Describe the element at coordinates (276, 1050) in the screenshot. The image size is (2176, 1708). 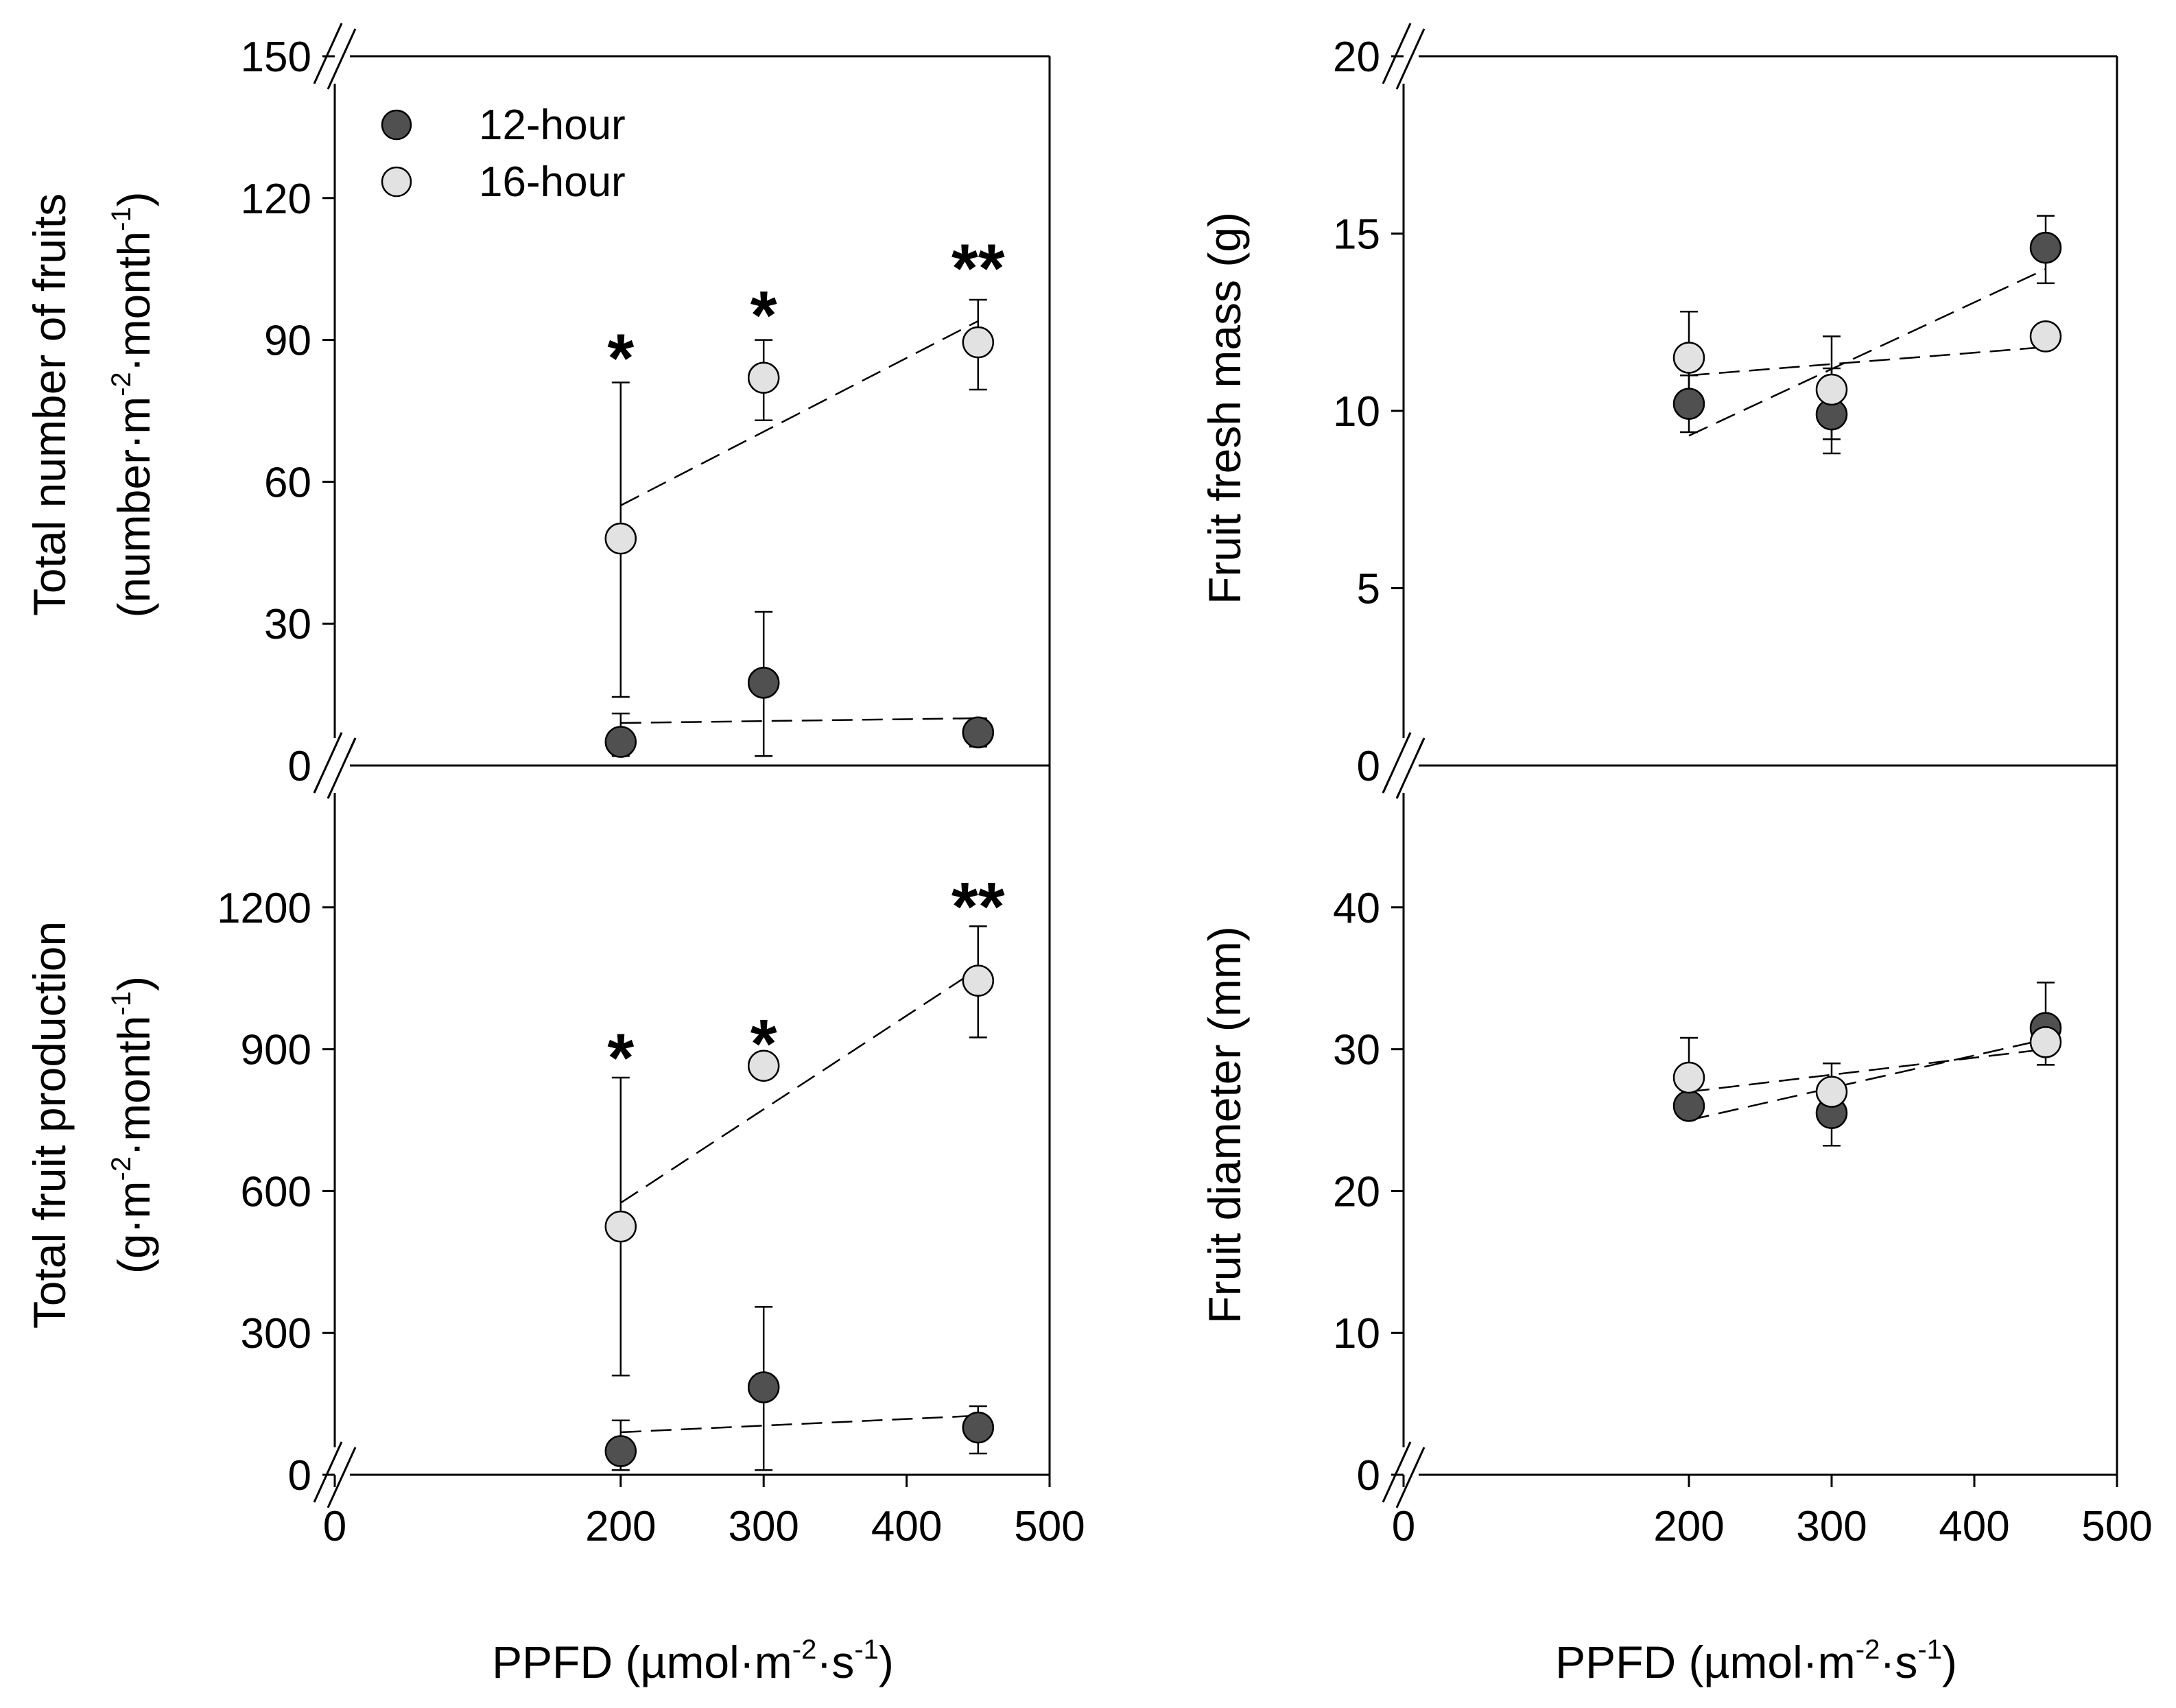
I see `y-tick-label: 900` at that location.